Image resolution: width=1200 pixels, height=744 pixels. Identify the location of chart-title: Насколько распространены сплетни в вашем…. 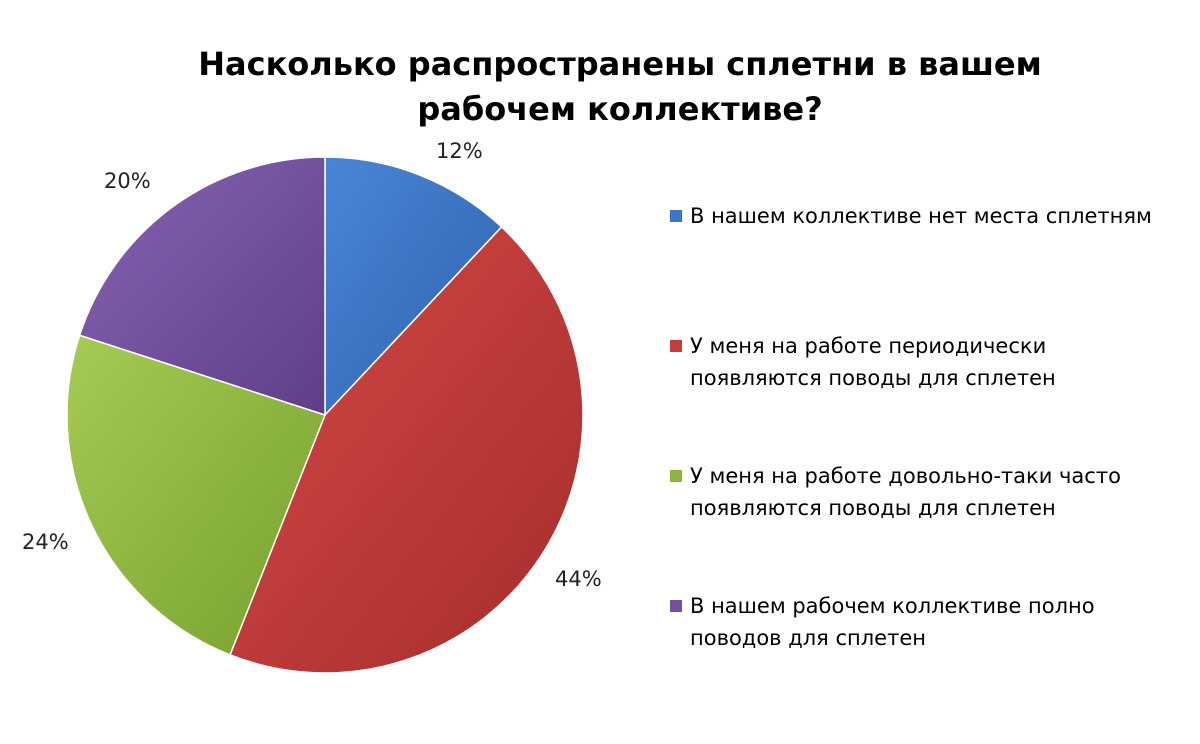
(620, 86).